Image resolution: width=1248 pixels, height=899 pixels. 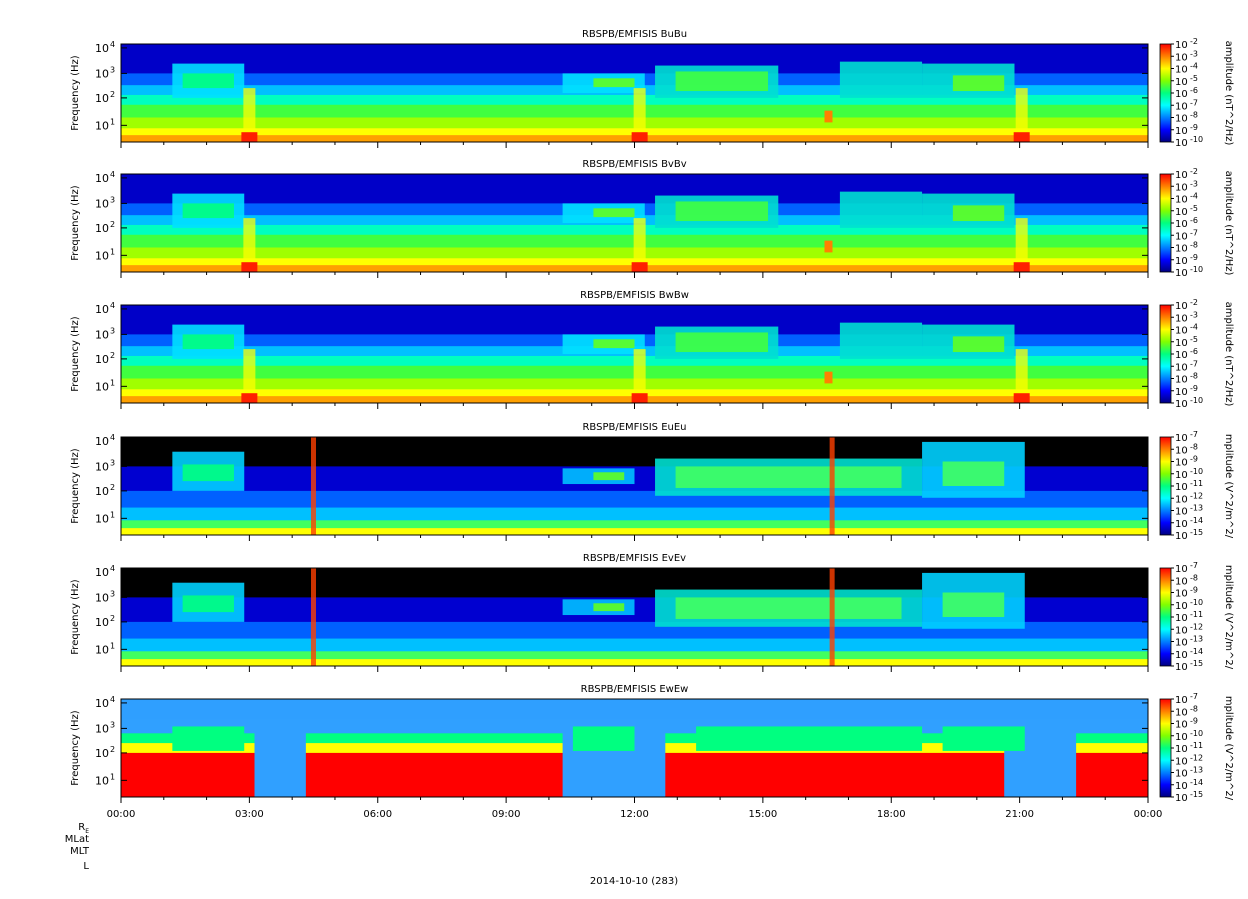 I want to click on colorbar-tick-exponent: -15, so click(x=1196, y=794).